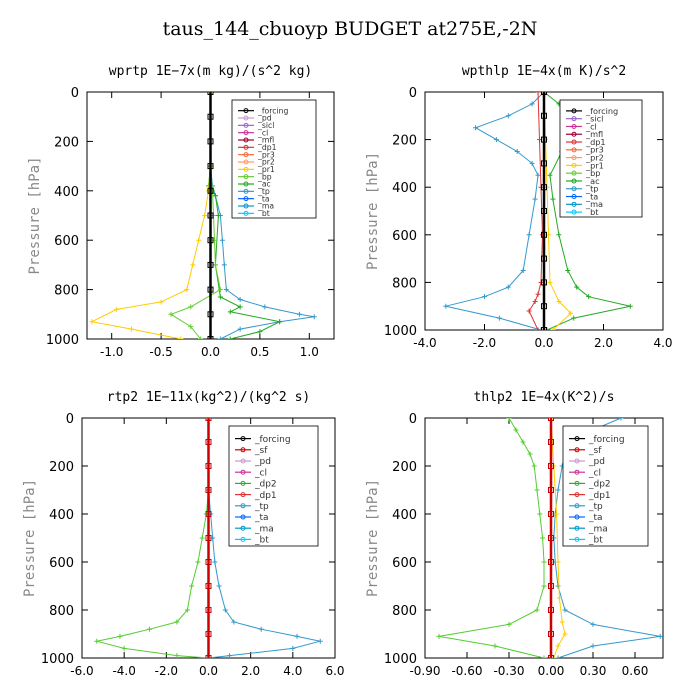 This screenshot has width=700, height=700. I want to click on x-tick-label: 0.5, so click(259, 352).